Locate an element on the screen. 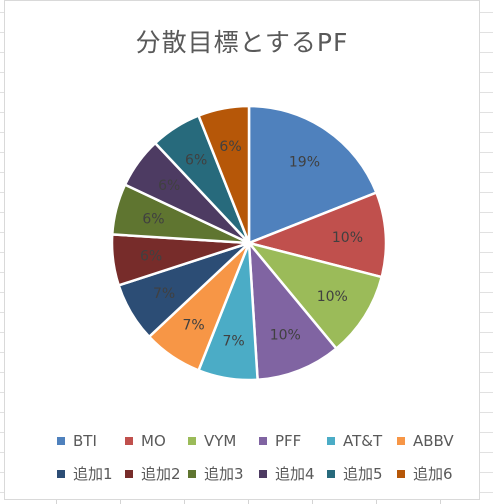  legend-item-4: PFF is located at coordinates (280, 441).